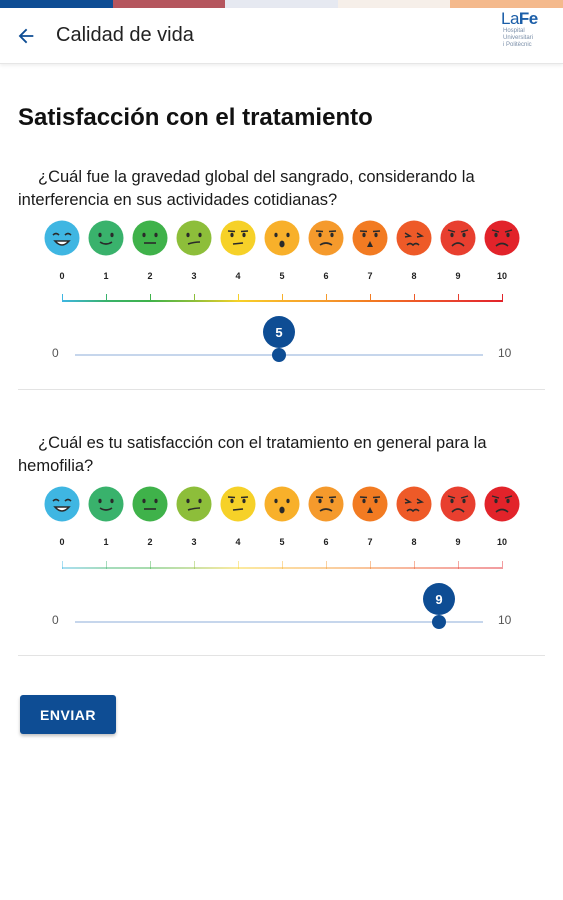  I want to click on page-title: Satisfacción con el tratamiento, so click(195, 117).